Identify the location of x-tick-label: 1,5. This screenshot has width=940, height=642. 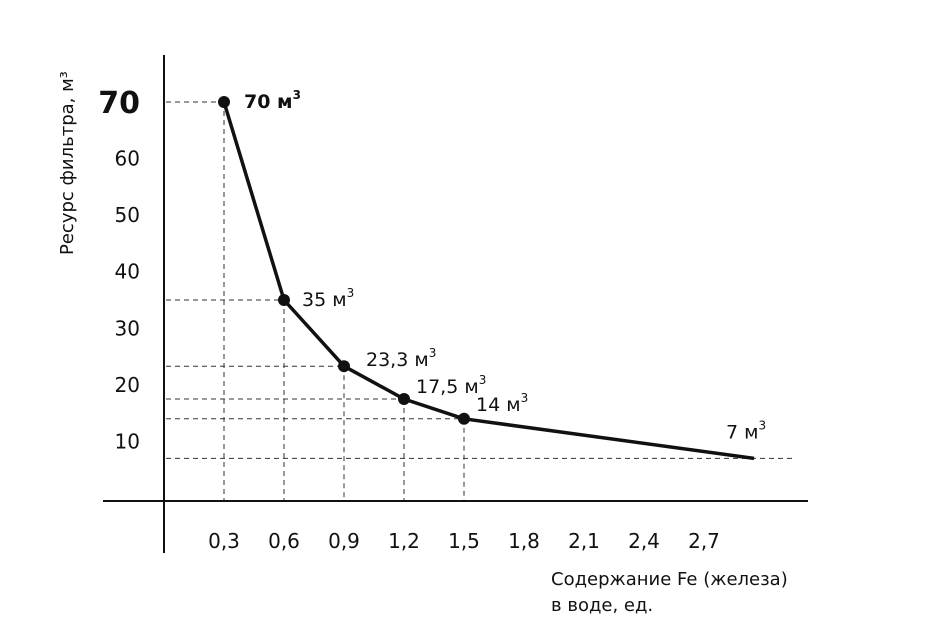
(464, 541).